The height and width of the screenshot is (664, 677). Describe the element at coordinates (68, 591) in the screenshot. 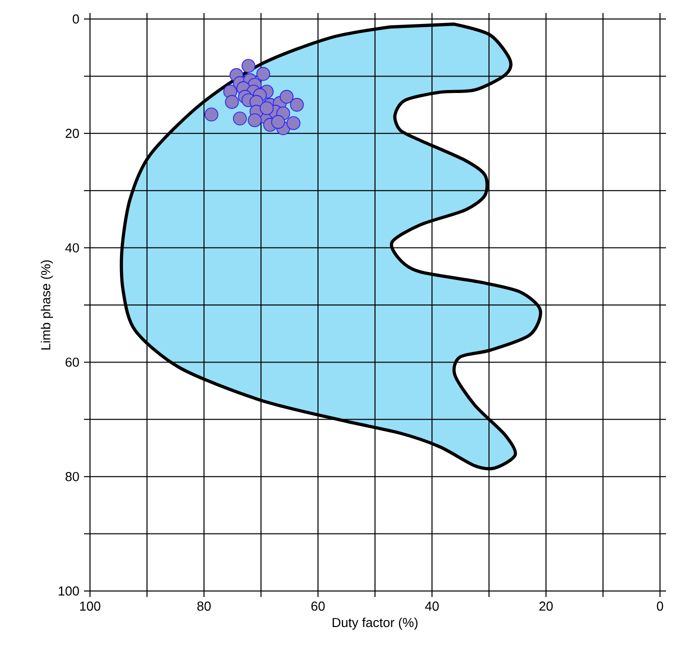

I see `y-tick-label: 100` at that location.